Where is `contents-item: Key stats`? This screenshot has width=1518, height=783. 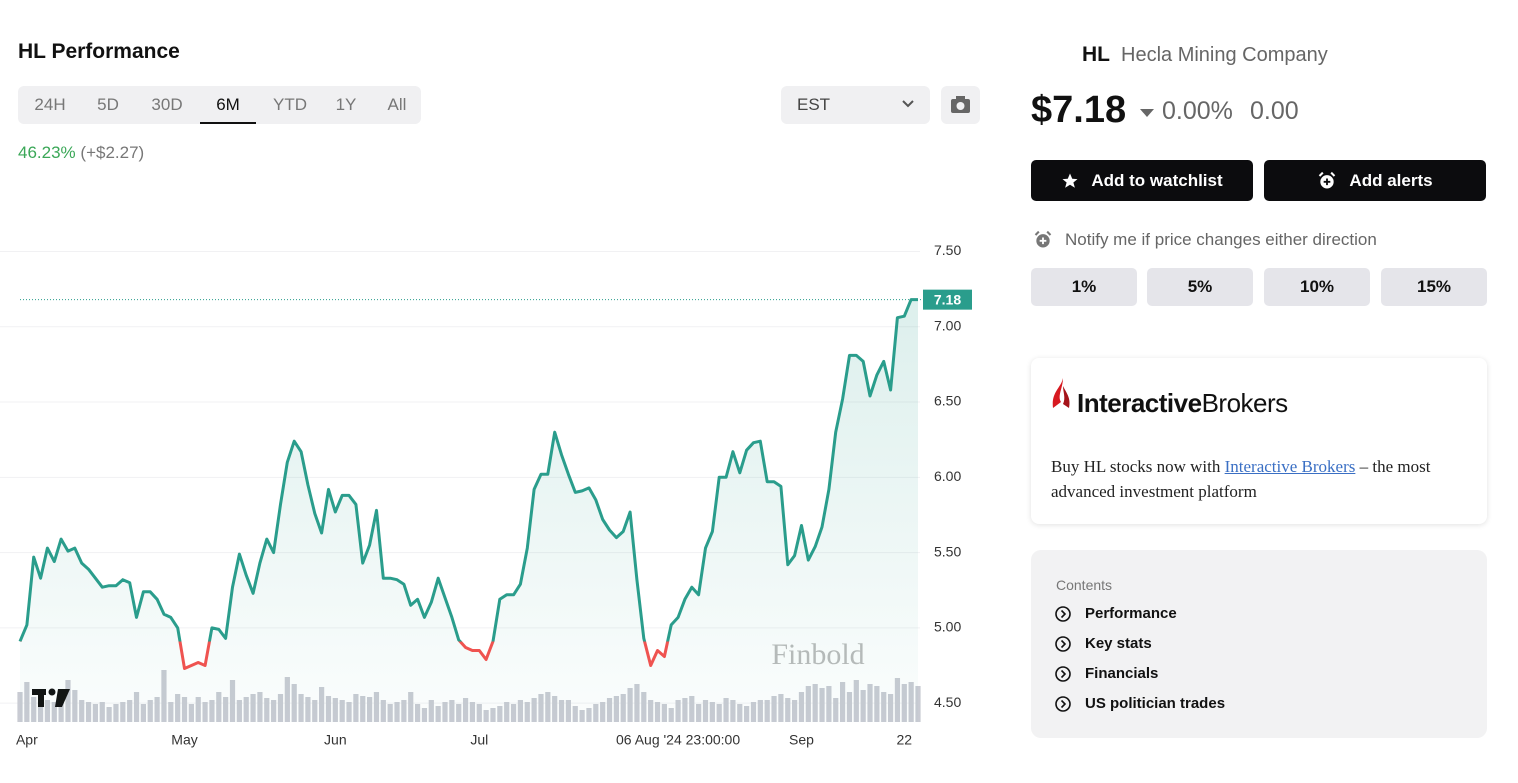 contents-item: Key stats is located at coordinates (1103, 643).